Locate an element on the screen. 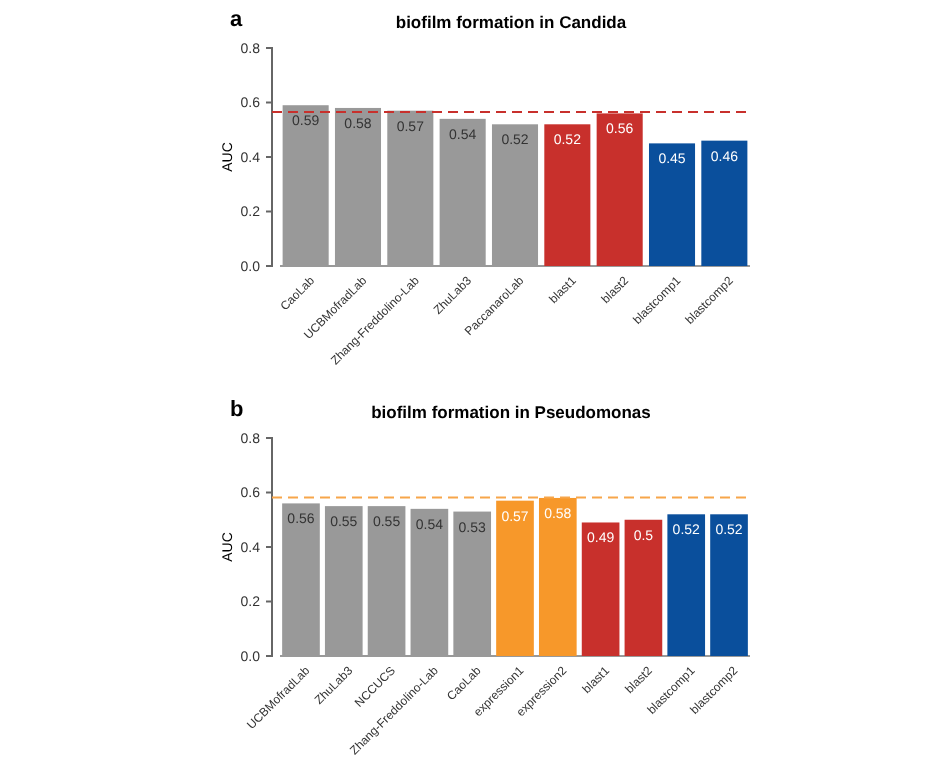 The height and width of the screenshot is (780, 950). text: a is located at coordinates (237, 20).